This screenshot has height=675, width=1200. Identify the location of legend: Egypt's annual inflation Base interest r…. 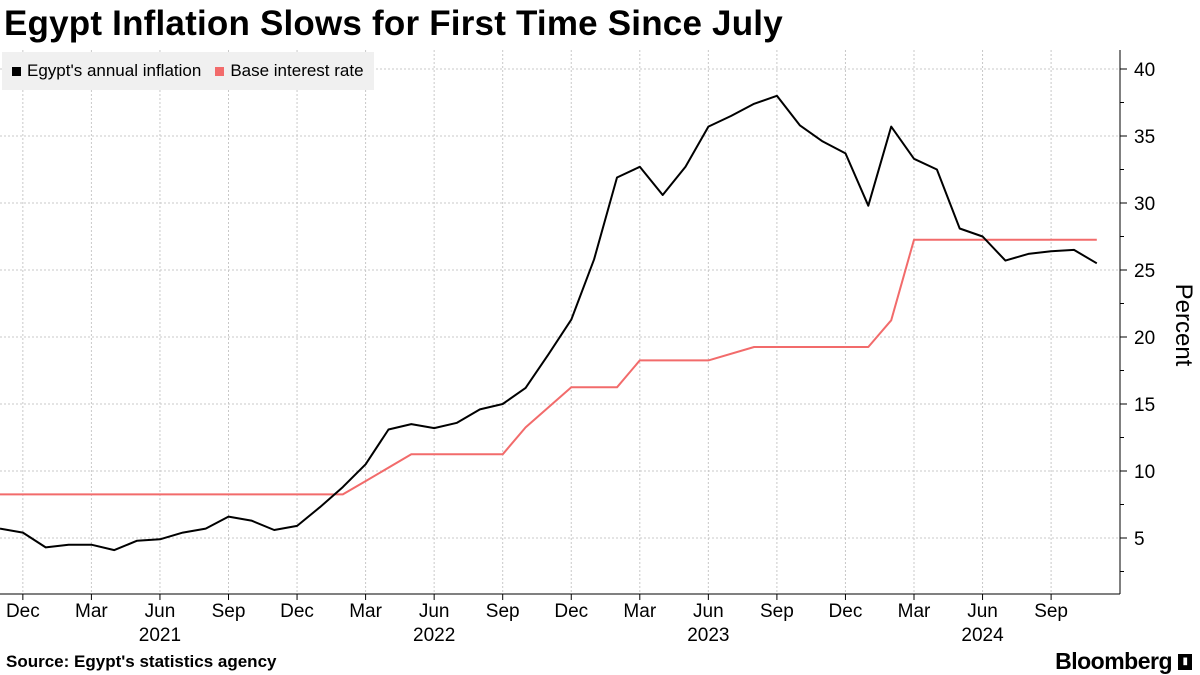
(188, 71).